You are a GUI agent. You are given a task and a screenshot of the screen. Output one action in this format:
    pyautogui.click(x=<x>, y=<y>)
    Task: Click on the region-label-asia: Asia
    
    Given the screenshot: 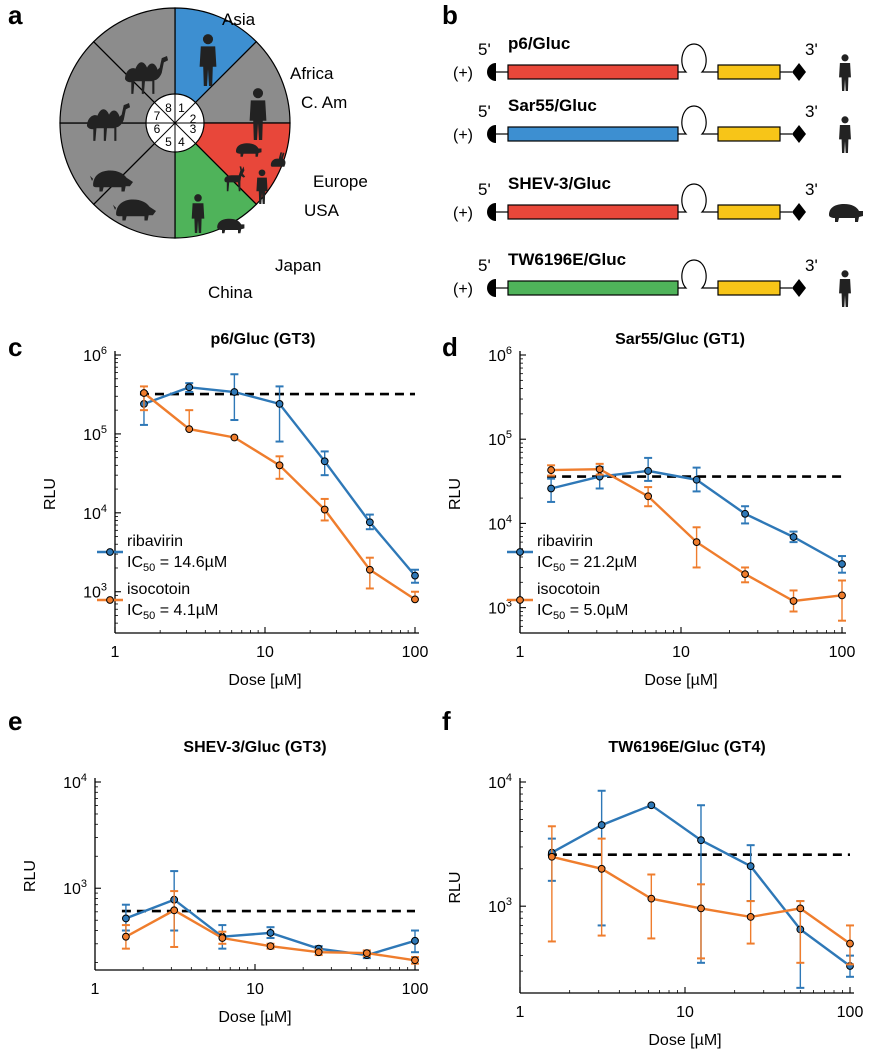 What is the action you would take?
    pyautogui.click(x=239, y=19)
    